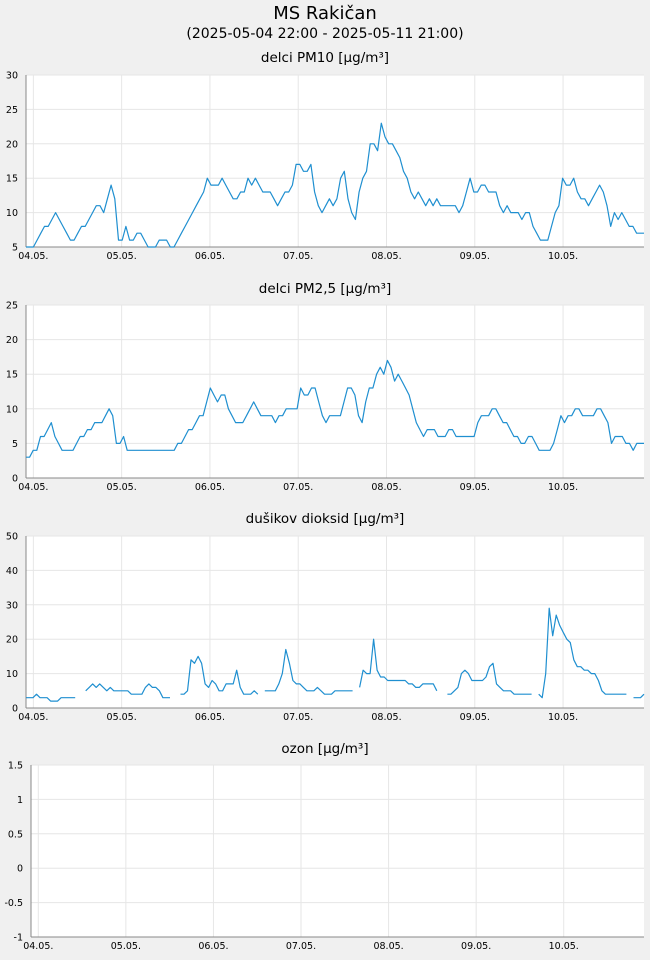 The image size is (650, 960). What do you see at coordinates (325, 58) in the screenshot?
I see `chart-title: delci PM10 [µg/m³]` at bounding box center [325, 58].